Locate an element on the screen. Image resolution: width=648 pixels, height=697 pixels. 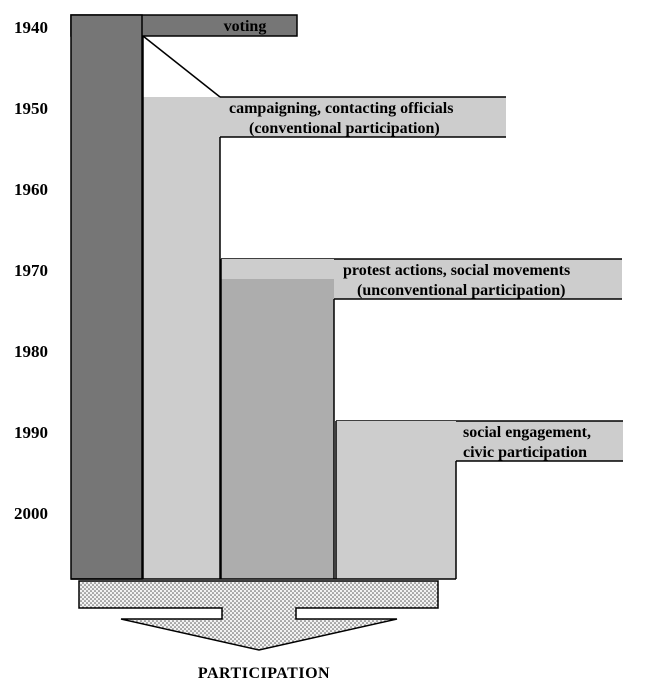
participation-label: PARTICIPATION is located at coordinates (264, 673).